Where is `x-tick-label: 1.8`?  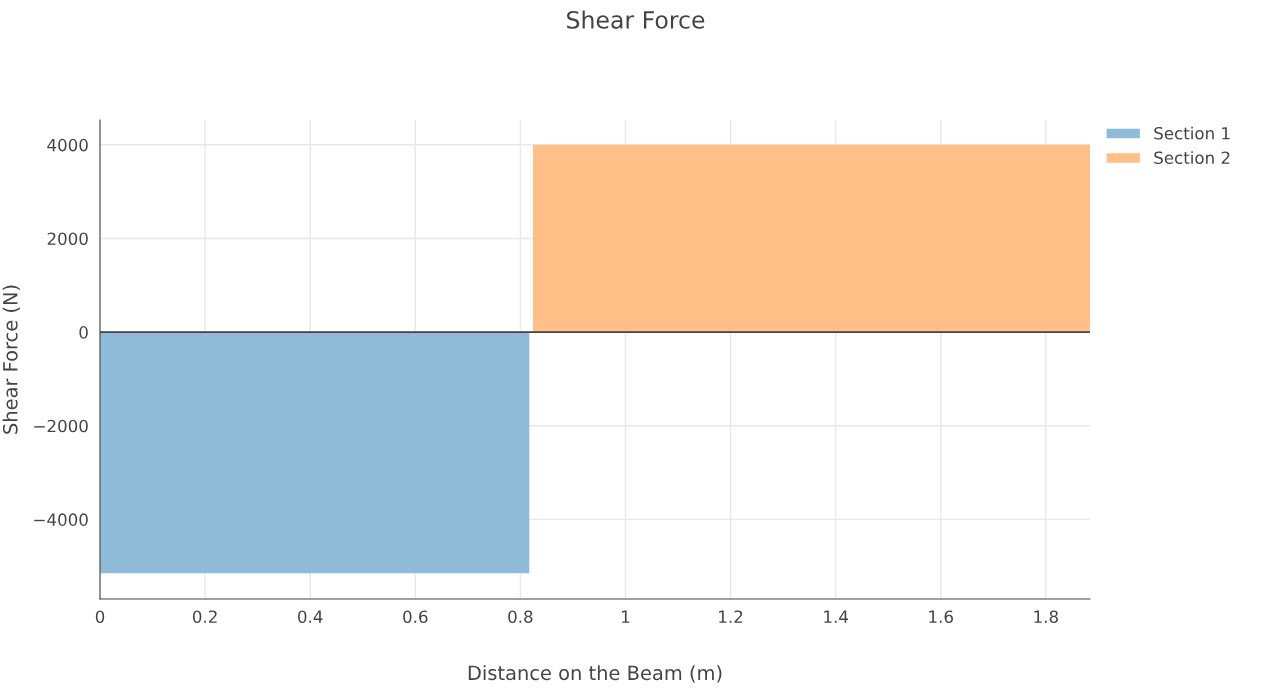 x-tick-label: 1.8 is located at coordinates (1046, 617).